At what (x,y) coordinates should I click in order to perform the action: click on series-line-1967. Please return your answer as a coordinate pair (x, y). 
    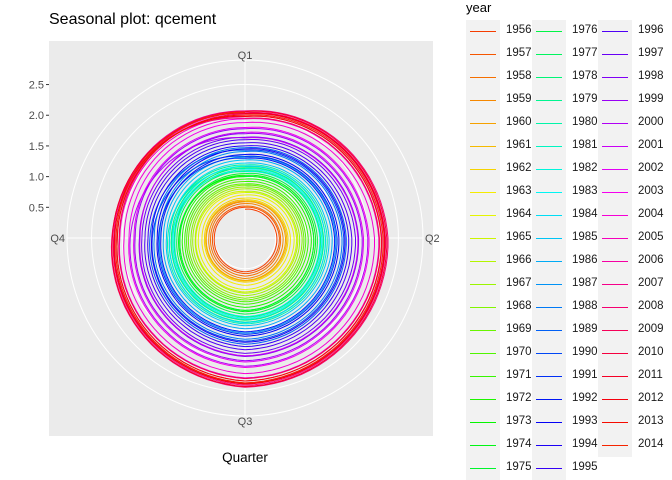
    Looking at the image, I should click on (246, 241).